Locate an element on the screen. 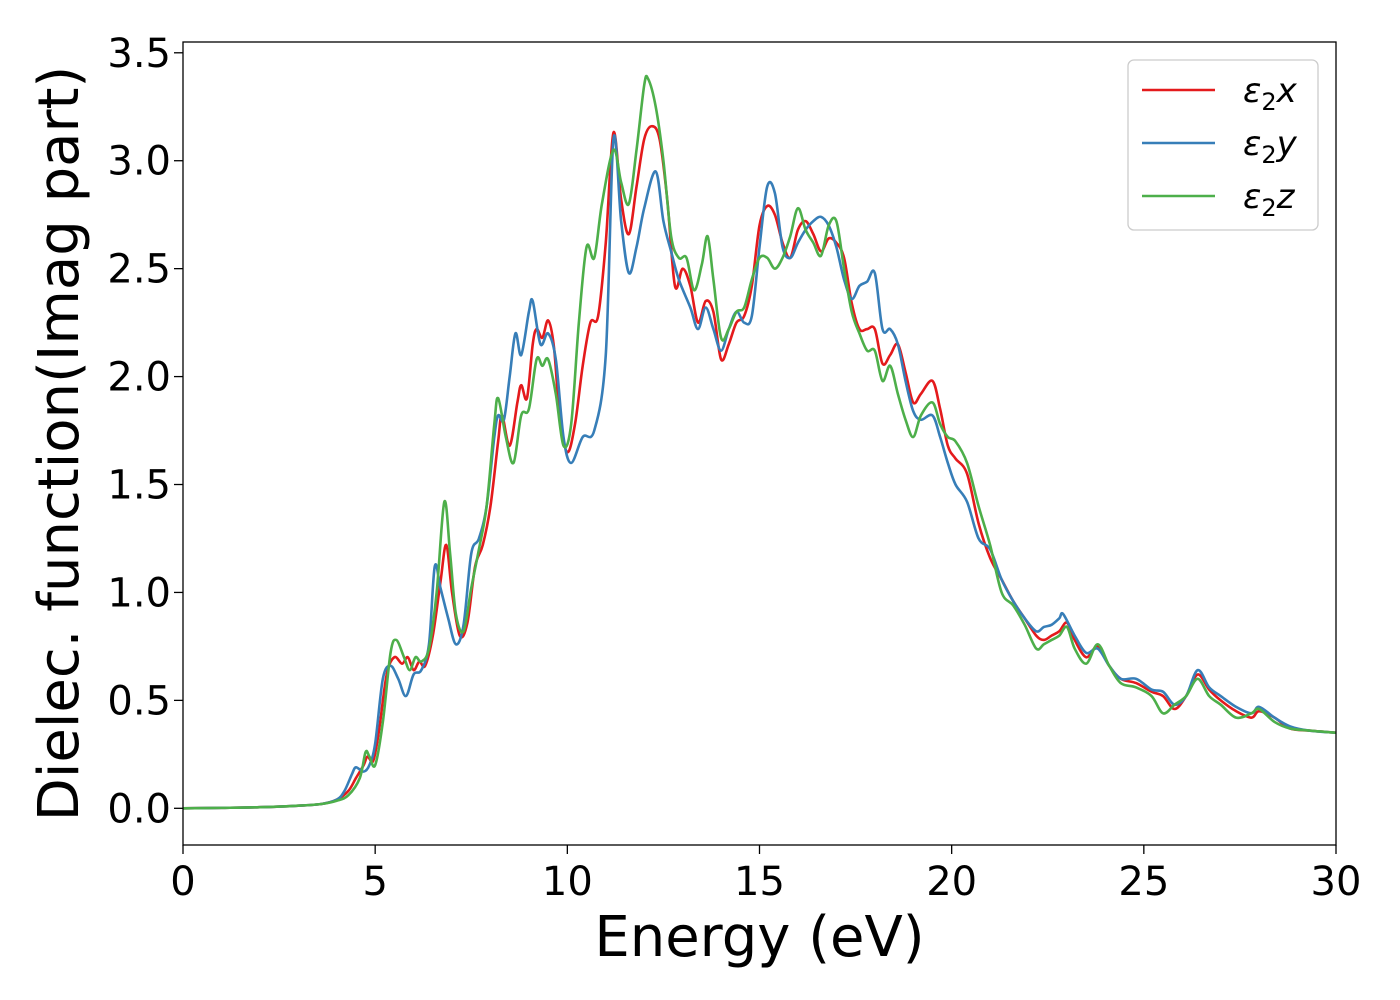 The image size is (1400, 1000). y-tick-label: 1.5 is located at coordinates (139, 486).